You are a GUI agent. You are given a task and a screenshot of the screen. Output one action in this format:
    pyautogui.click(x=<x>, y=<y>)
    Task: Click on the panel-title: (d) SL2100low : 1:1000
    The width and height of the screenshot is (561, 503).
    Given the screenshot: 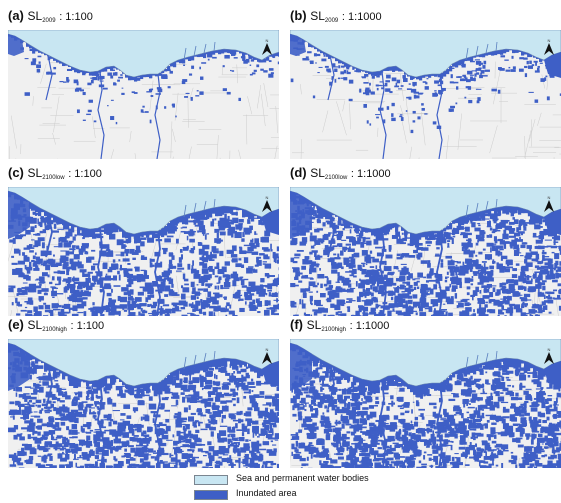 What is the action you would take?
    pyautogui.click(x=340, y=175)
    